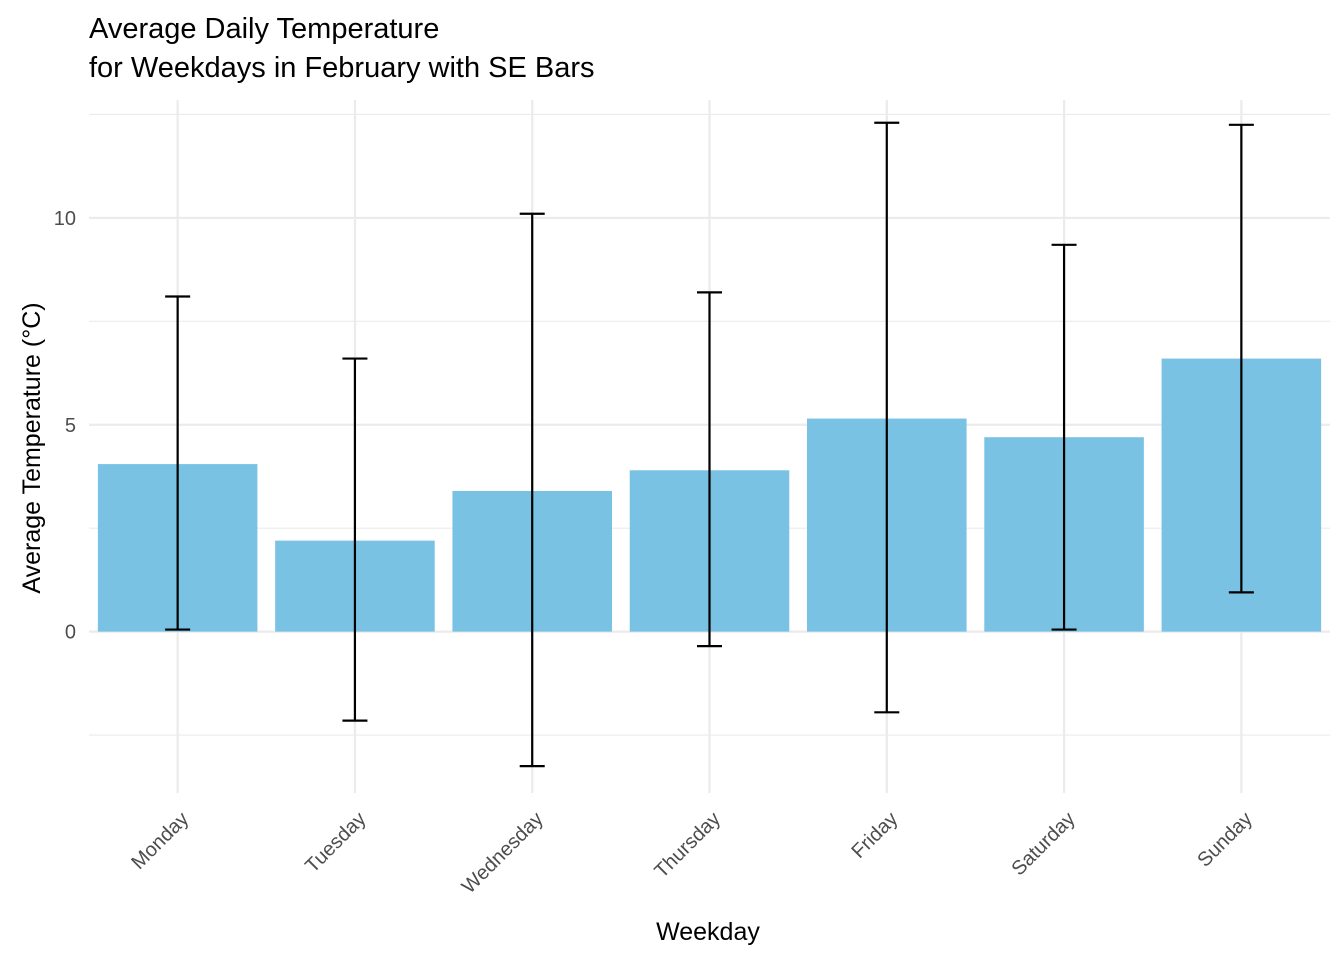 This screenshot has width=1344, height=960. I want to click on x-tick-label-friday: Friday, so click(874, 835).